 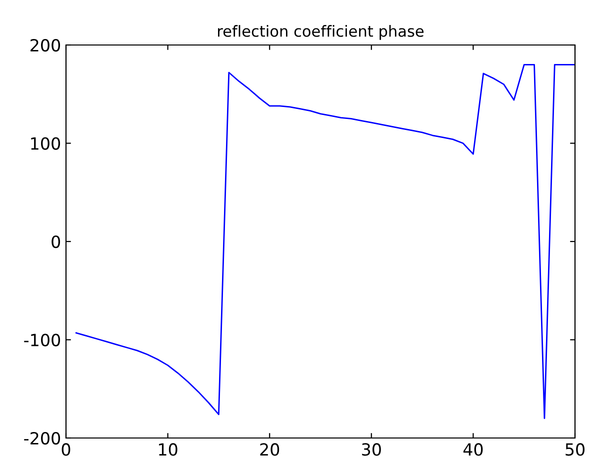 What do you see at coordinates (321, 32) in the screenshot?
I see `chart-title: reflection coefficient phase` at bounding box center [321, 32].